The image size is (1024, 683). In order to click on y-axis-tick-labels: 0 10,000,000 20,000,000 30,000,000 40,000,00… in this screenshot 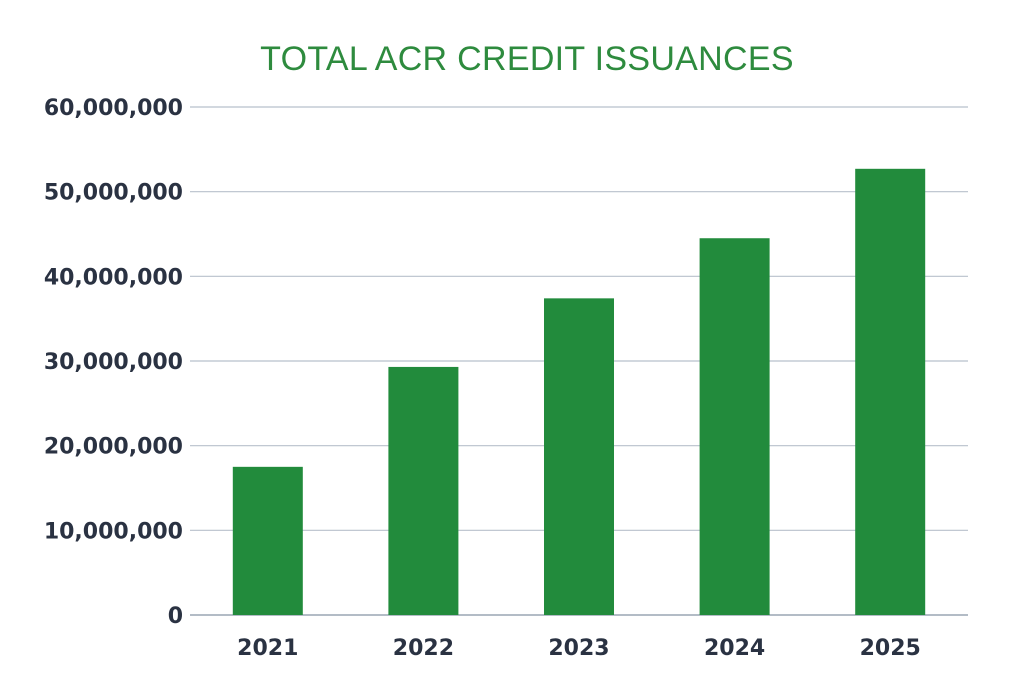, I will do `click(113, 362)`.